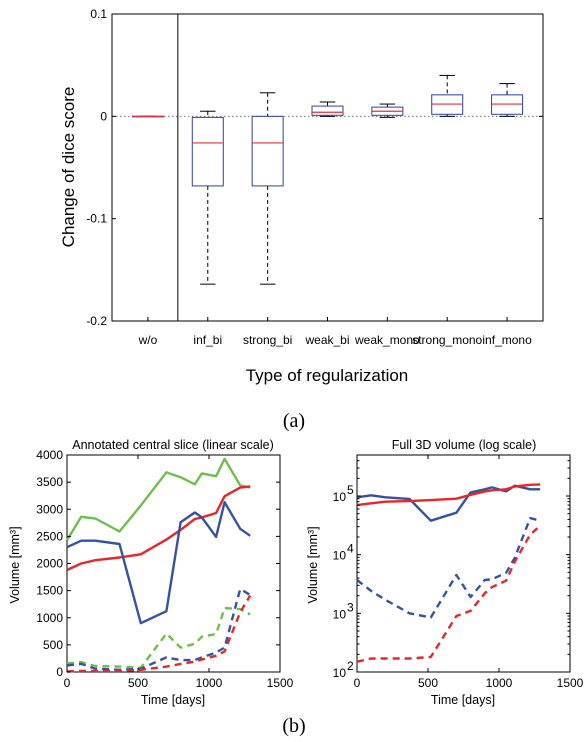  I want to click on y-tick-label: 2000, so click(49, 564).